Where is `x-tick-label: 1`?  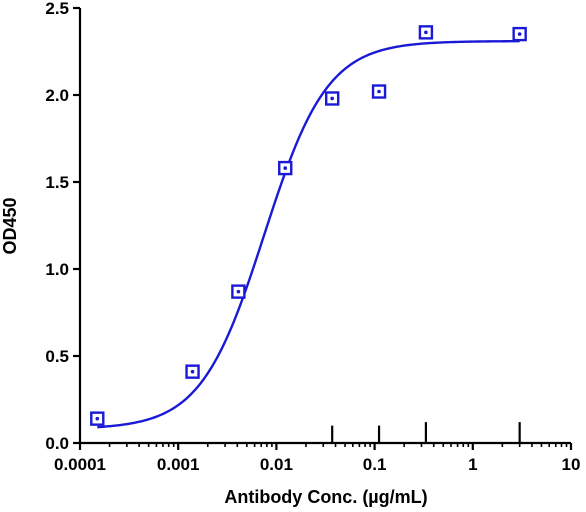 x-tick-label: 1 is located at coordinates (472, 464).